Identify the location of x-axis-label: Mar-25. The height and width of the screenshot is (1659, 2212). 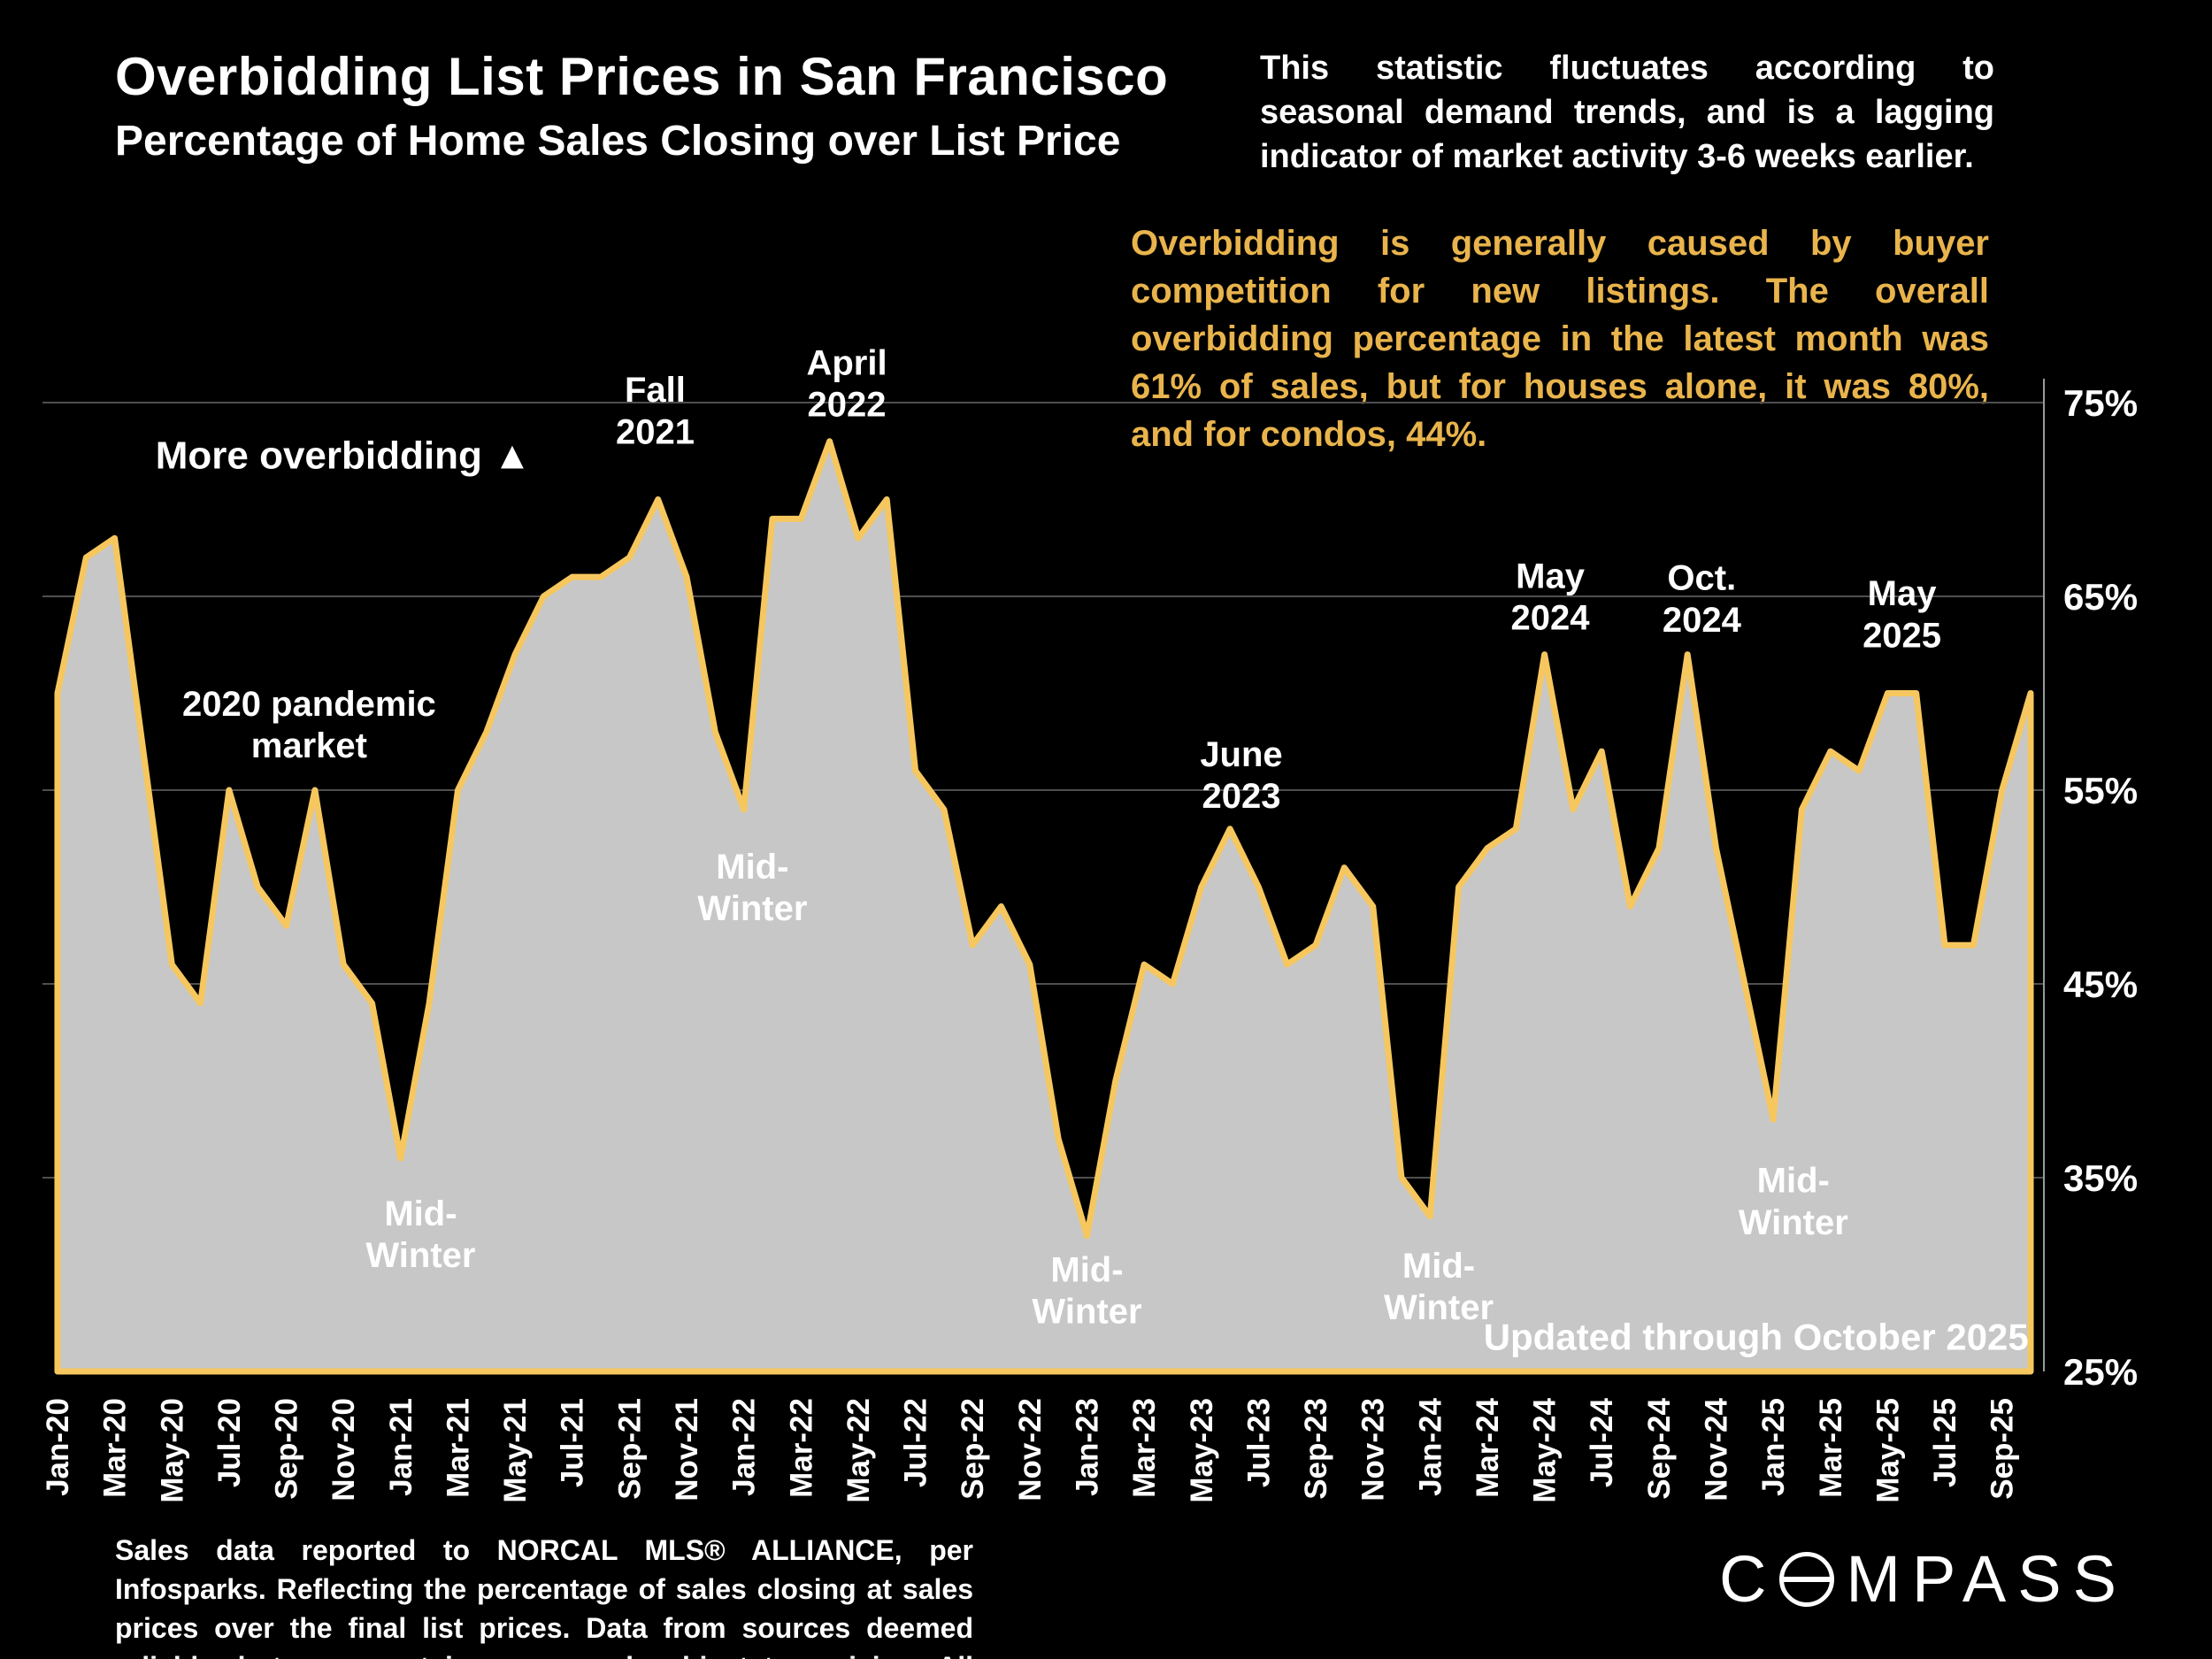
(1831, 1448).